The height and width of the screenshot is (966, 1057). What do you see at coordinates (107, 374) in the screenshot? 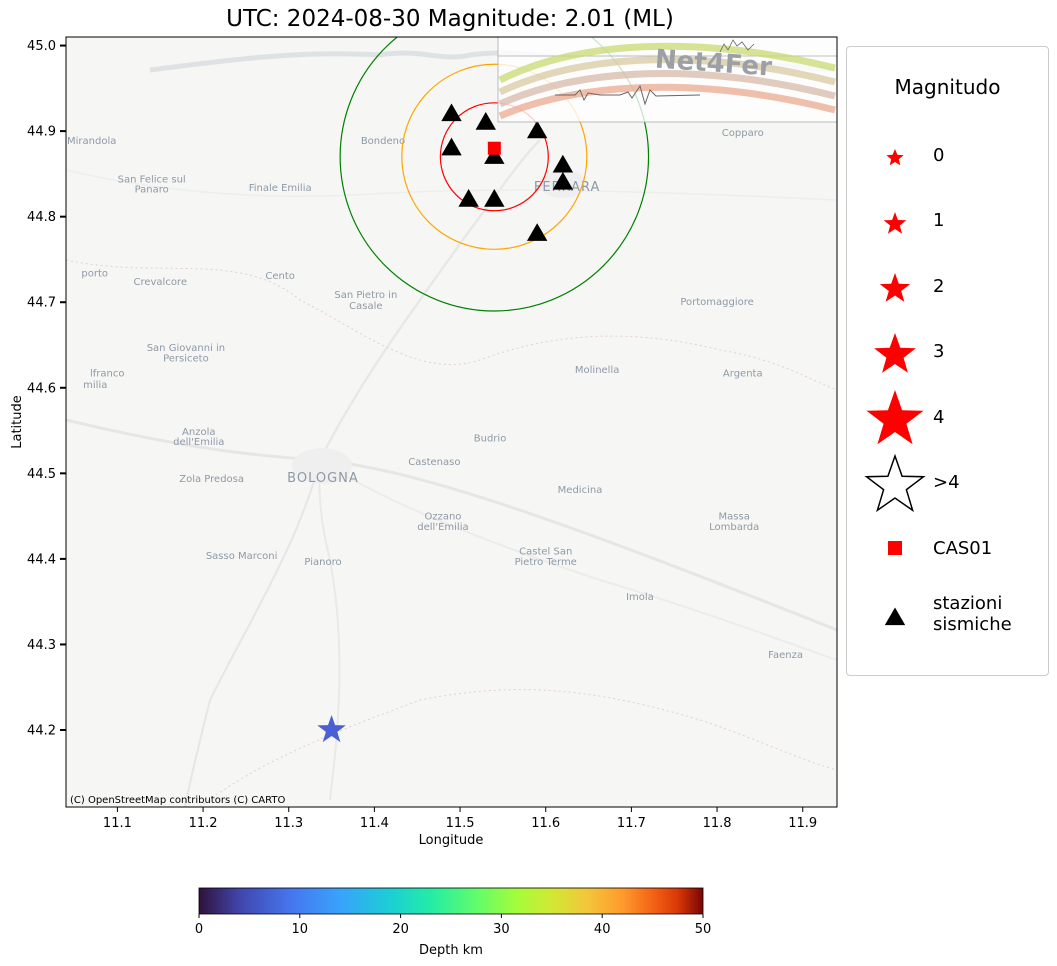
I see `map-place-label: lfranco` at bounding box center [107, 374].